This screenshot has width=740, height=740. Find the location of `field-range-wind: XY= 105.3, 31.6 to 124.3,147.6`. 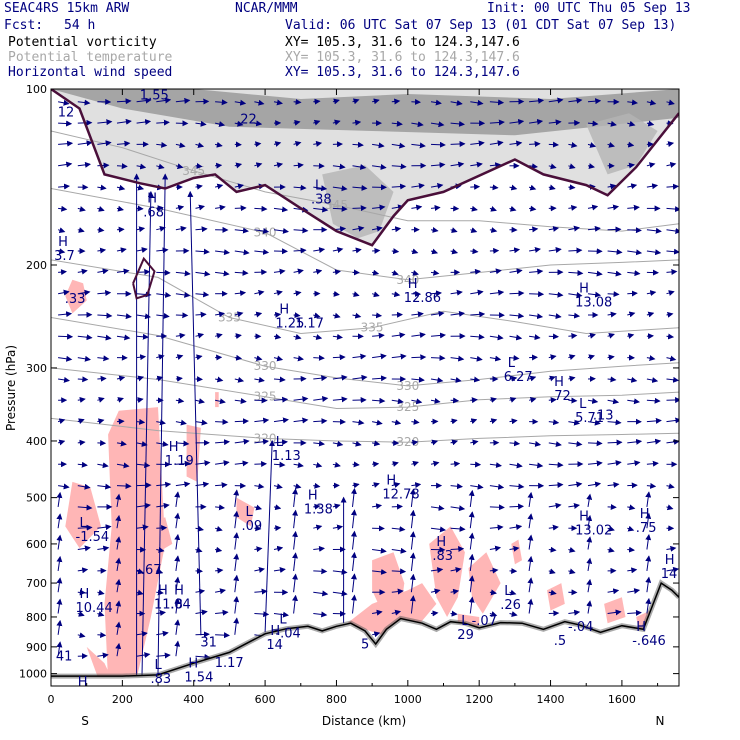

field-range-wind: XY= 105.3, 31.6 to 124.3,147.6 is located at coordinates (402, 72).